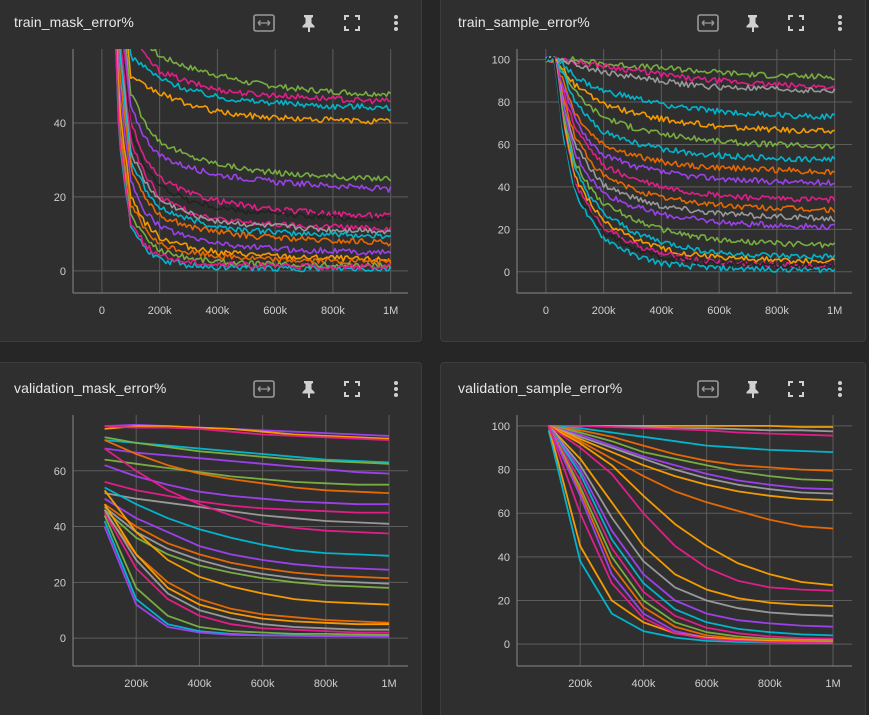  I want to click on y-tick-label: 20, so click(504, 602).